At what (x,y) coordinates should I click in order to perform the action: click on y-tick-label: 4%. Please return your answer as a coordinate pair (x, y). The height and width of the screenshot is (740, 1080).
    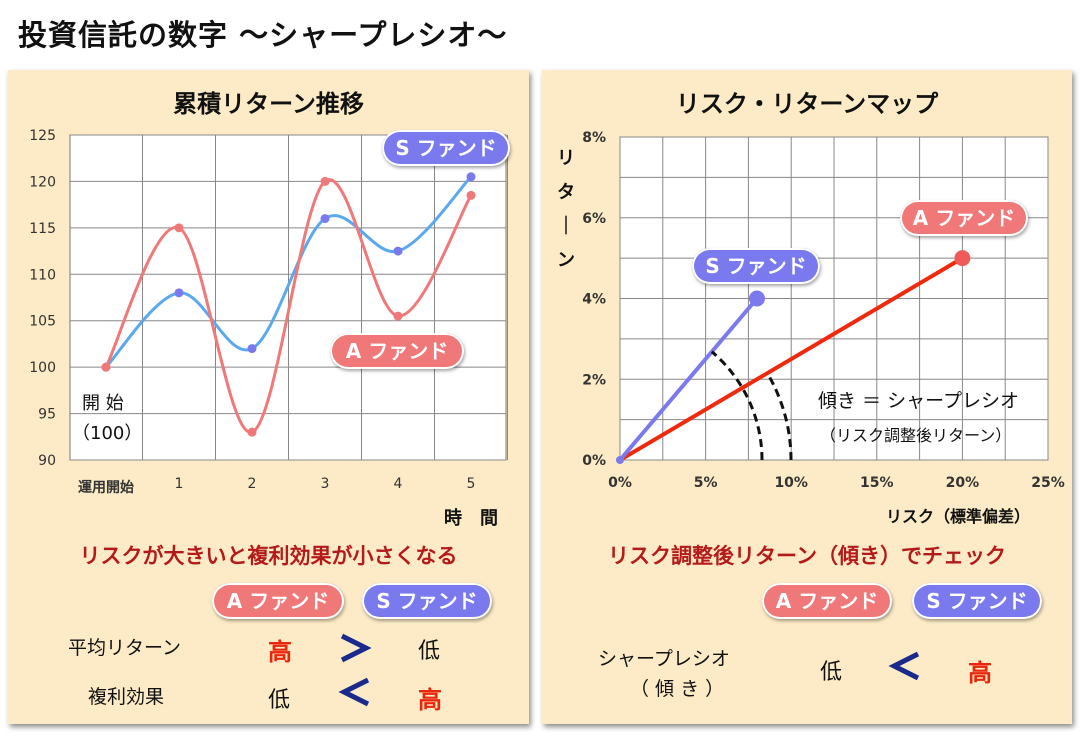
    Looking at the image, I should click on (594, 300).